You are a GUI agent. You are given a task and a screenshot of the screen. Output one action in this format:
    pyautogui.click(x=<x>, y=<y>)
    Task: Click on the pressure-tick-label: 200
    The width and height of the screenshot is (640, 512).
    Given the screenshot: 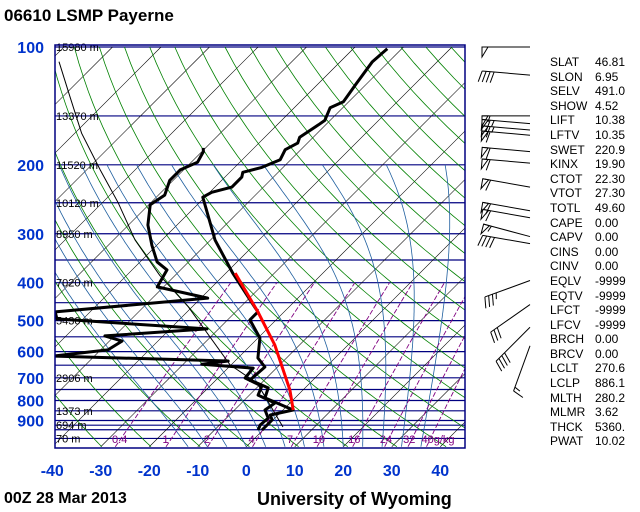 What is the action you would take?
    pyautogui.click(x=30, y=166)
    